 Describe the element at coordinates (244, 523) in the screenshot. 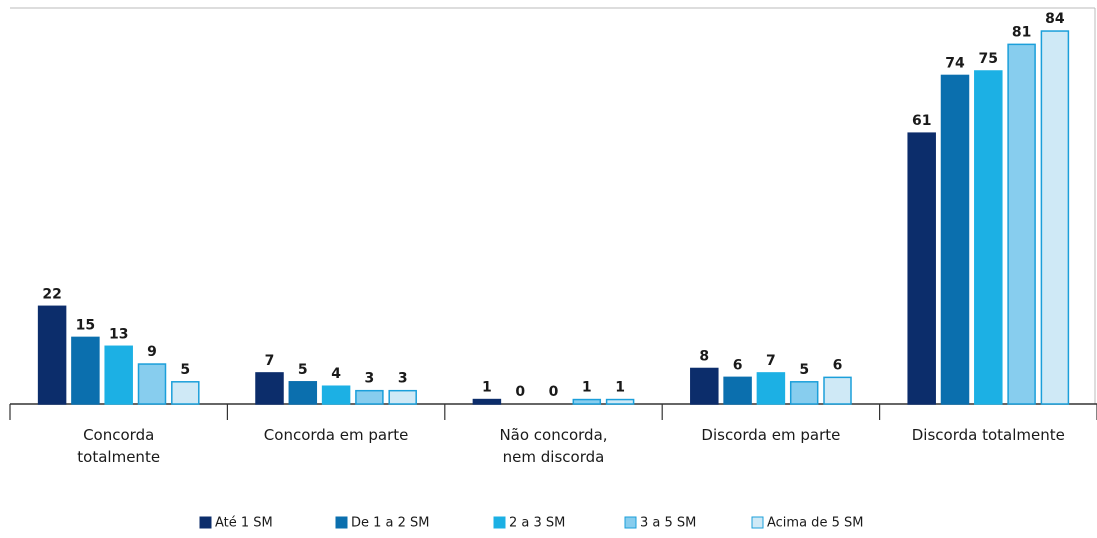

I see `legend-label: Até 1 SM` at that location.